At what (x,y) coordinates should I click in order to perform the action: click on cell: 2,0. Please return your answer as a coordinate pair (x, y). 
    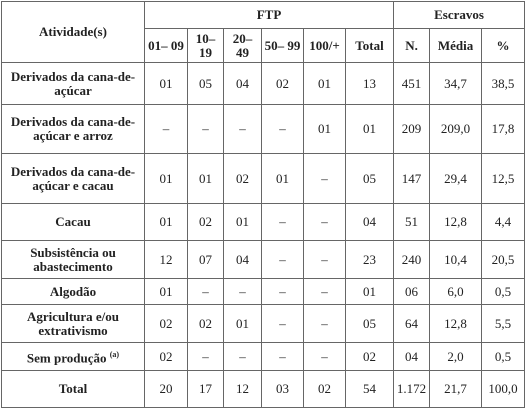
    Looking at the image, I should click on (456, 356).